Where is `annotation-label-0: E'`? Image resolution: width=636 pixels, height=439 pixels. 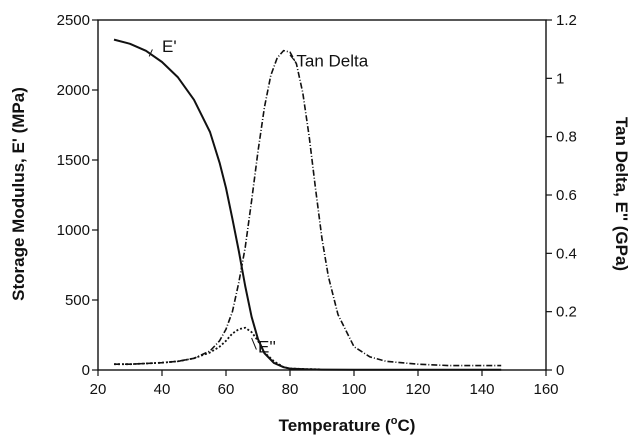
annotation-label-0: E' is located at coordinates (169, 46).